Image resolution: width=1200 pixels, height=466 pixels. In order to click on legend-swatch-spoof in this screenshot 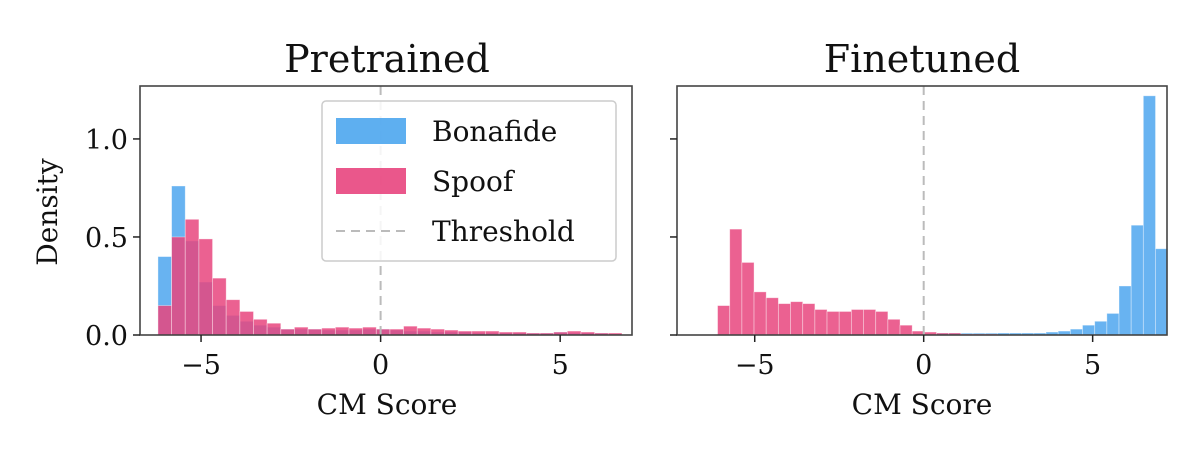, I will do `click(371, 181)`.